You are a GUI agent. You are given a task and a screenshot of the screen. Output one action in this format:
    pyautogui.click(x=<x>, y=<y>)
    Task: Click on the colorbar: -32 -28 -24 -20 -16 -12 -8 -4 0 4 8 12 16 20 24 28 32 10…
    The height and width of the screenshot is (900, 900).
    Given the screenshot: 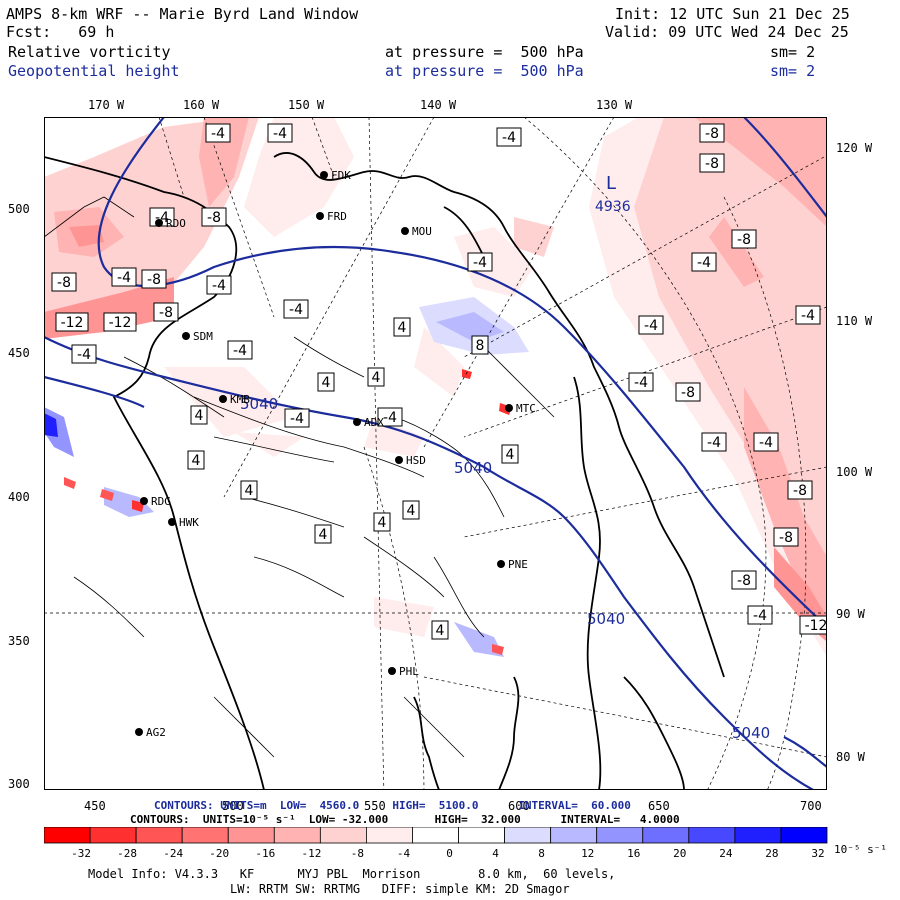 What is the action you would take?
    pyautogui.click(x=465, y=843)
    